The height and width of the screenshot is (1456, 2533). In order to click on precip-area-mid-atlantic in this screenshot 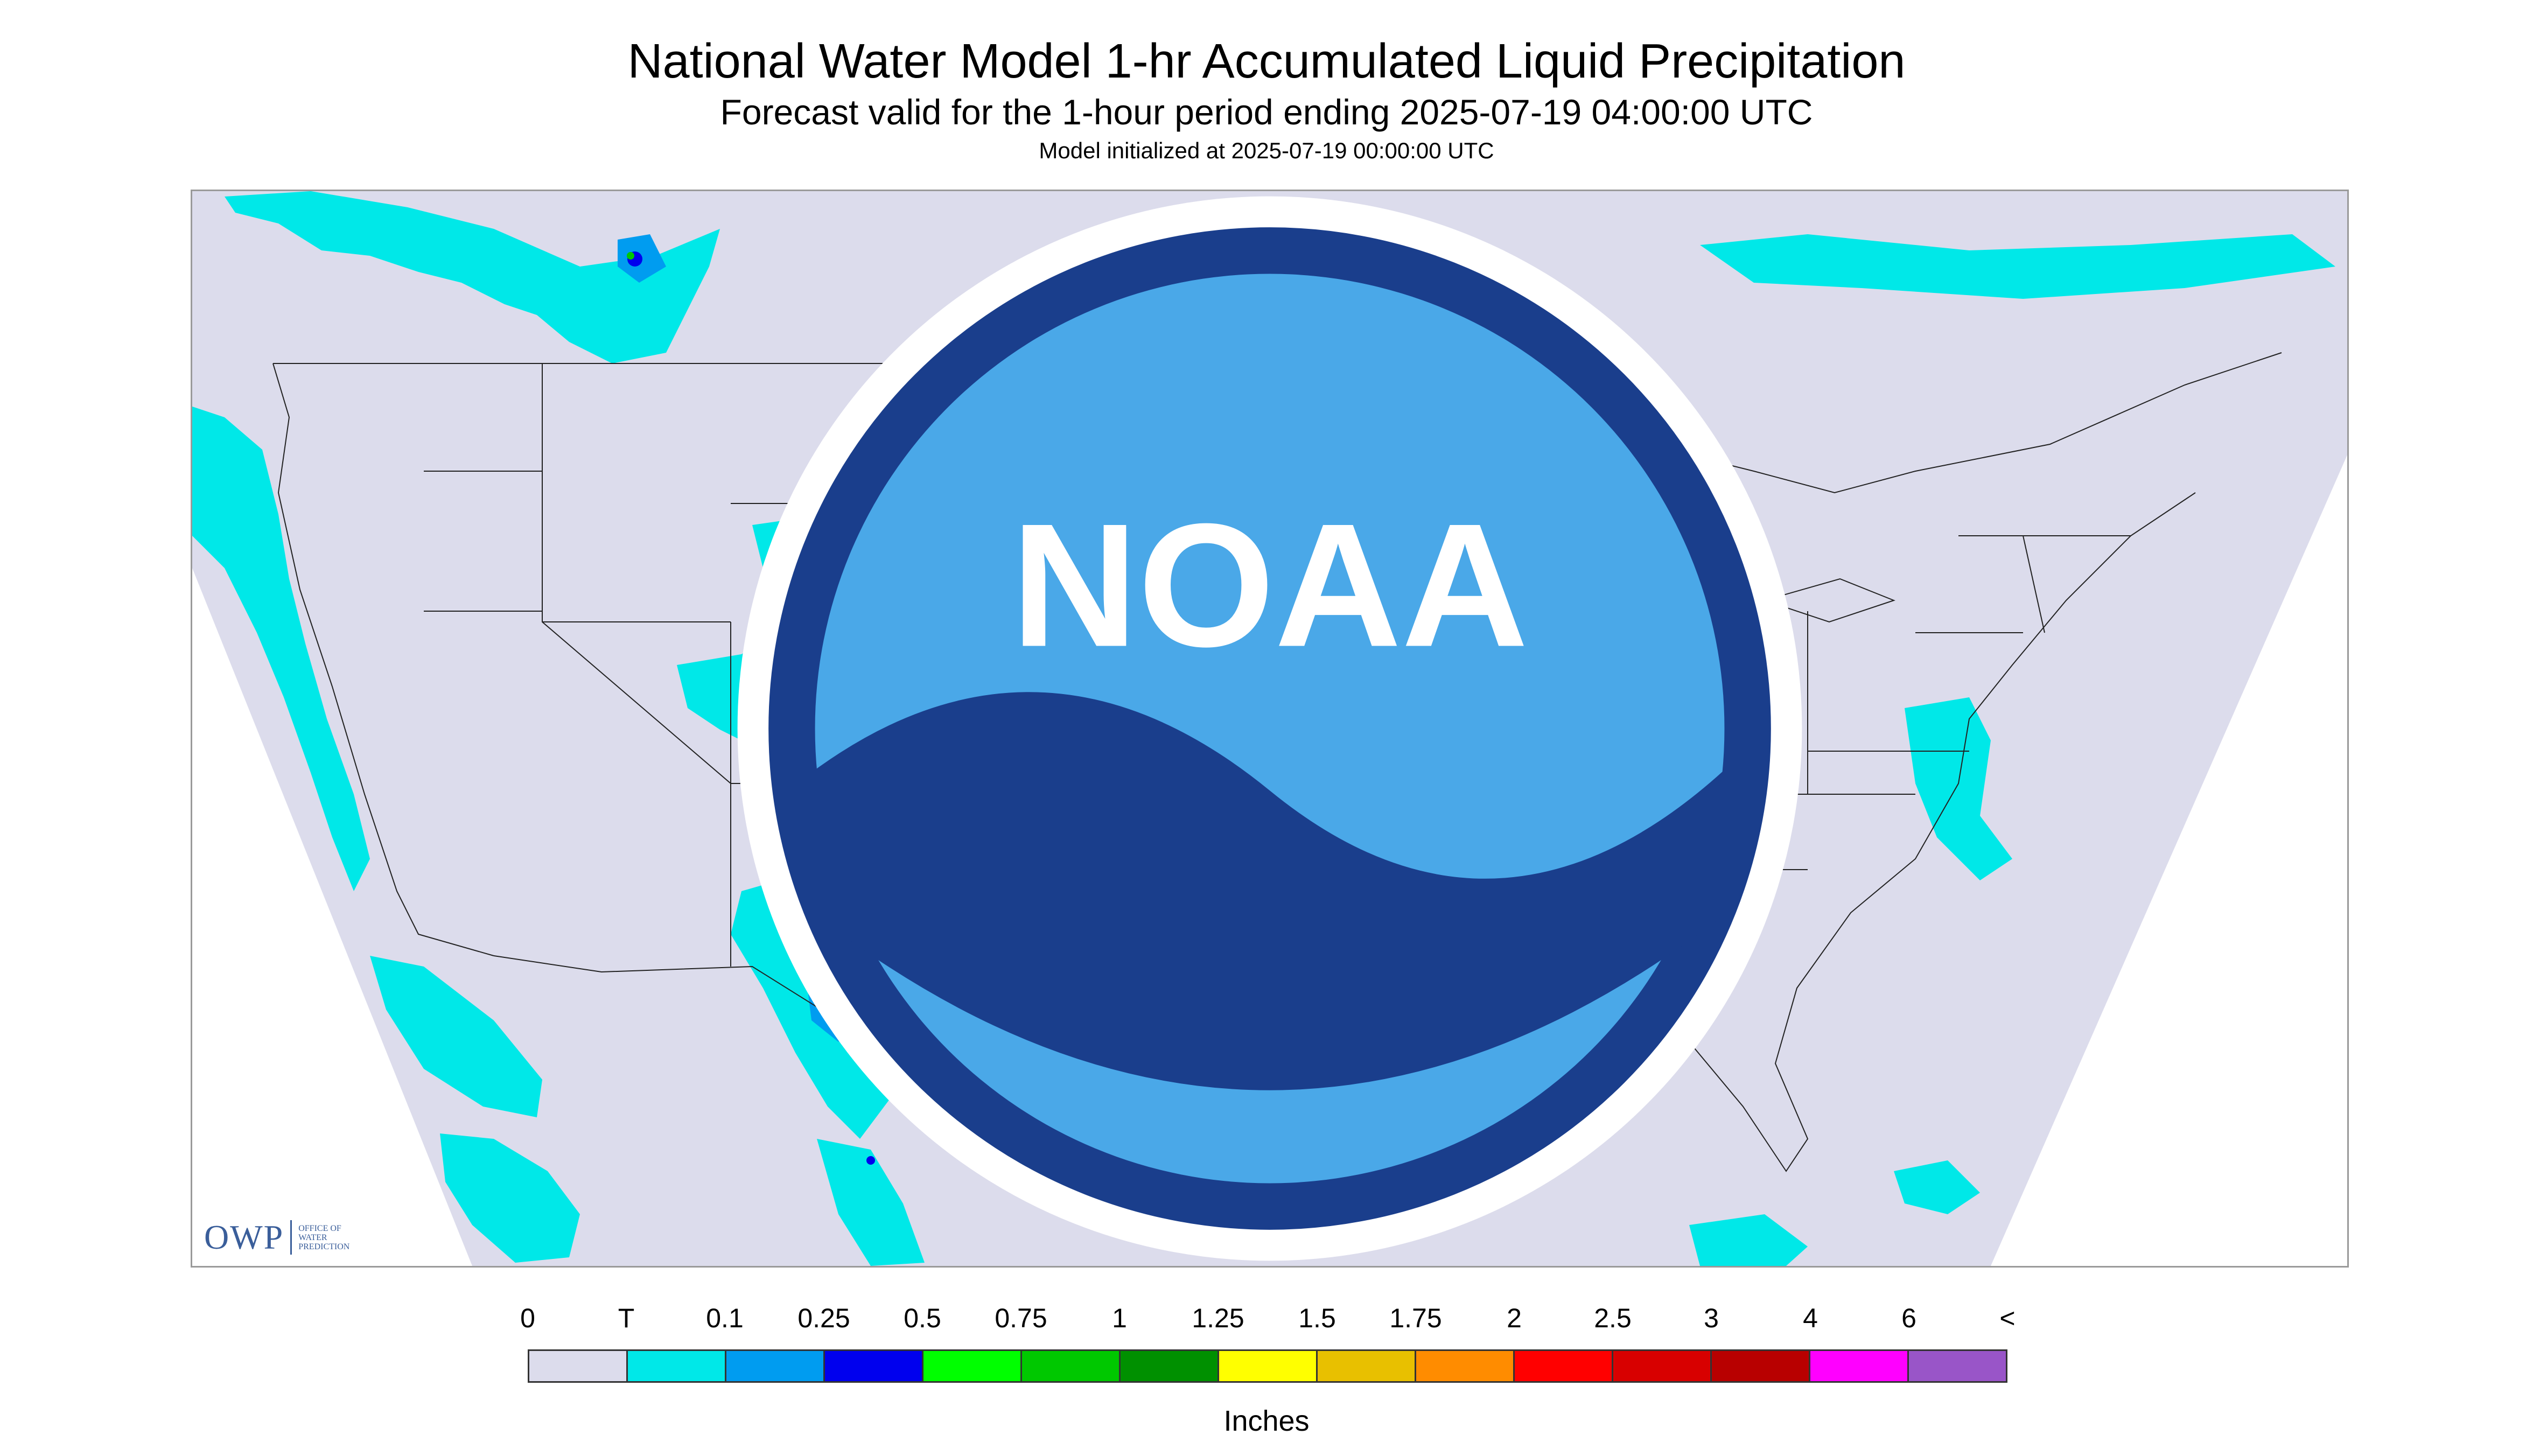, I will do `click(1959, 788)`.